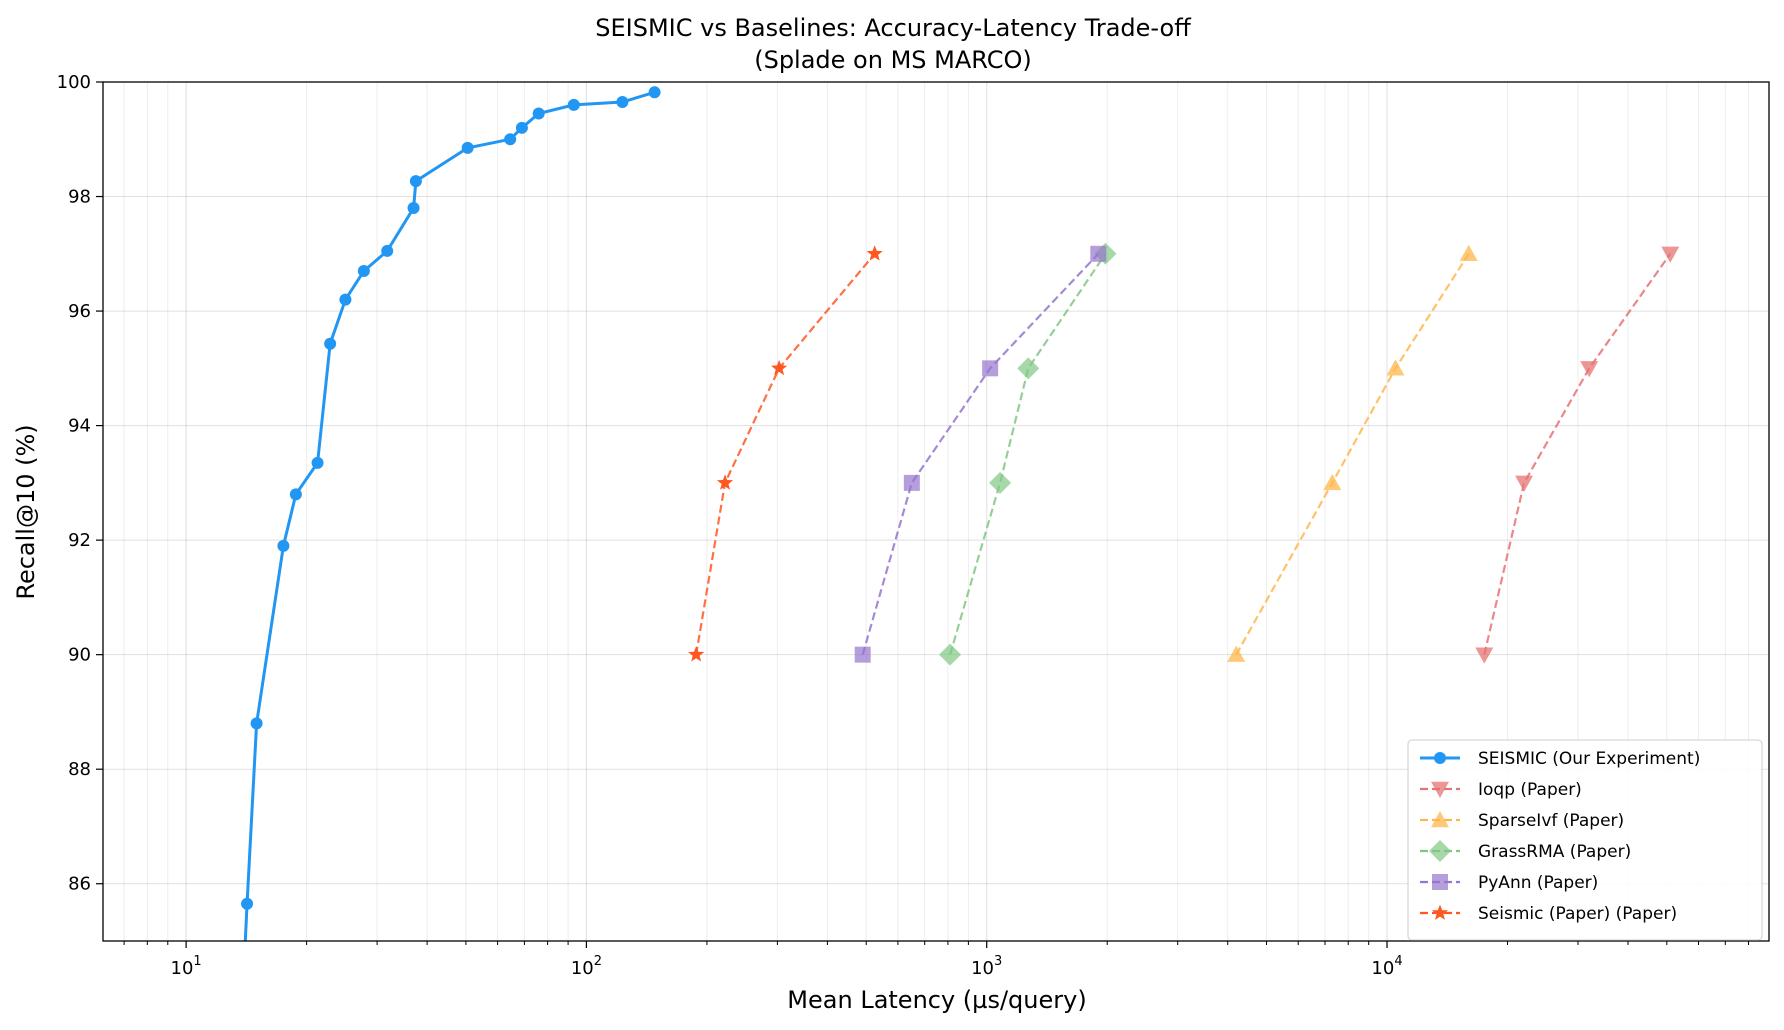  I want to click on y-tick-label: 88, so click(79, 769).